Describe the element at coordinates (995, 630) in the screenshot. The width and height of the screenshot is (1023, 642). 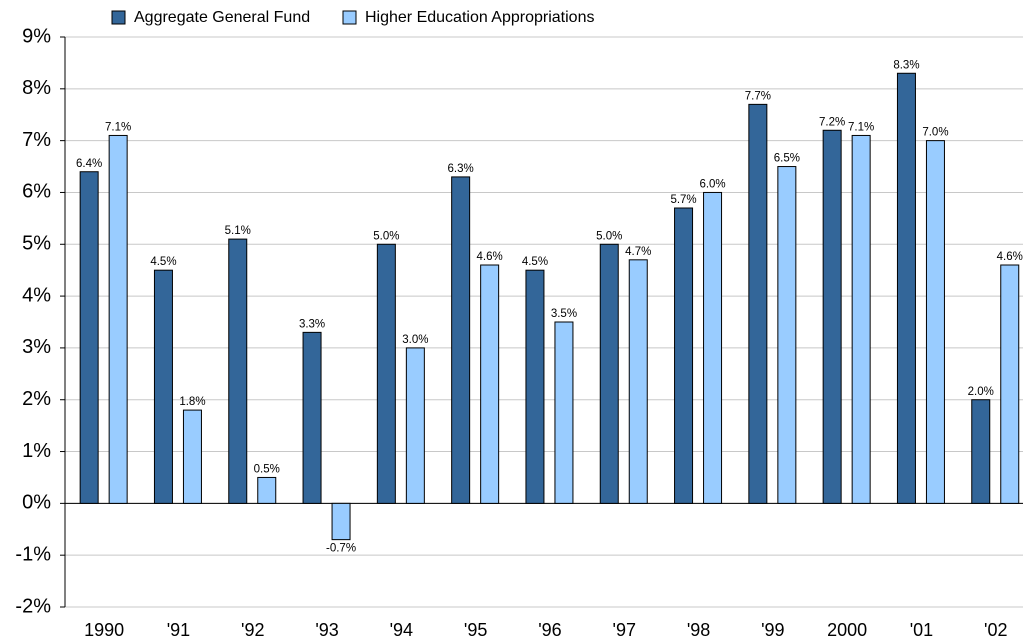
I see `x-tick-label: '02` at that location.